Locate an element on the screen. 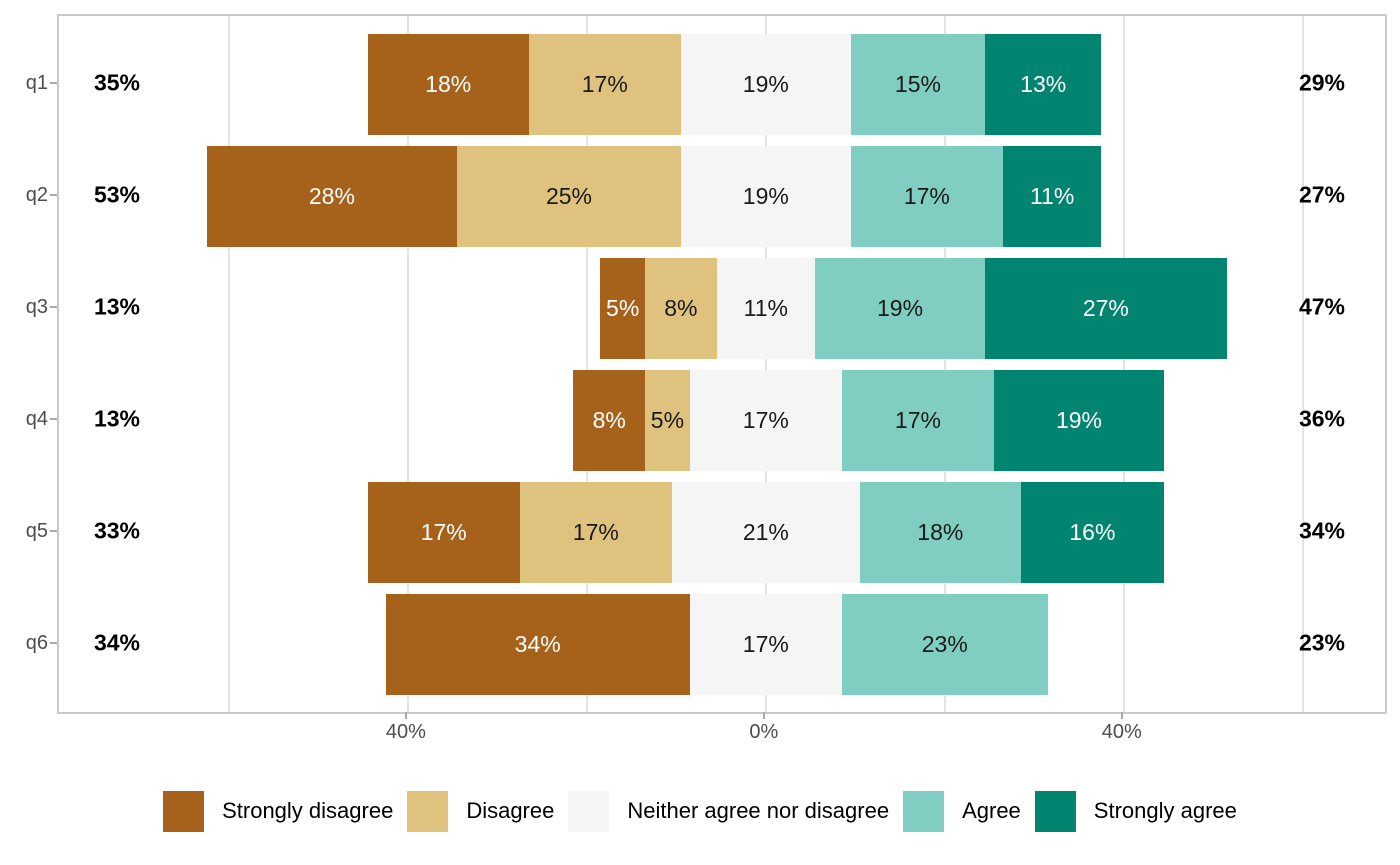  bar-segment-q1-neither-agree-nor-disagree: 19% is located at coordinates (765, 84).